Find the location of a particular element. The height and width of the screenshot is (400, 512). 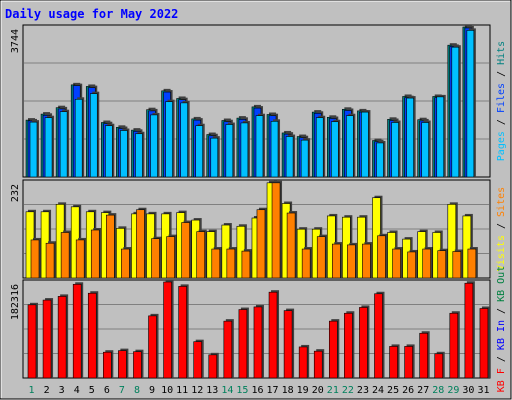

day-label-3: 3 is located at coordinates (62, 390).